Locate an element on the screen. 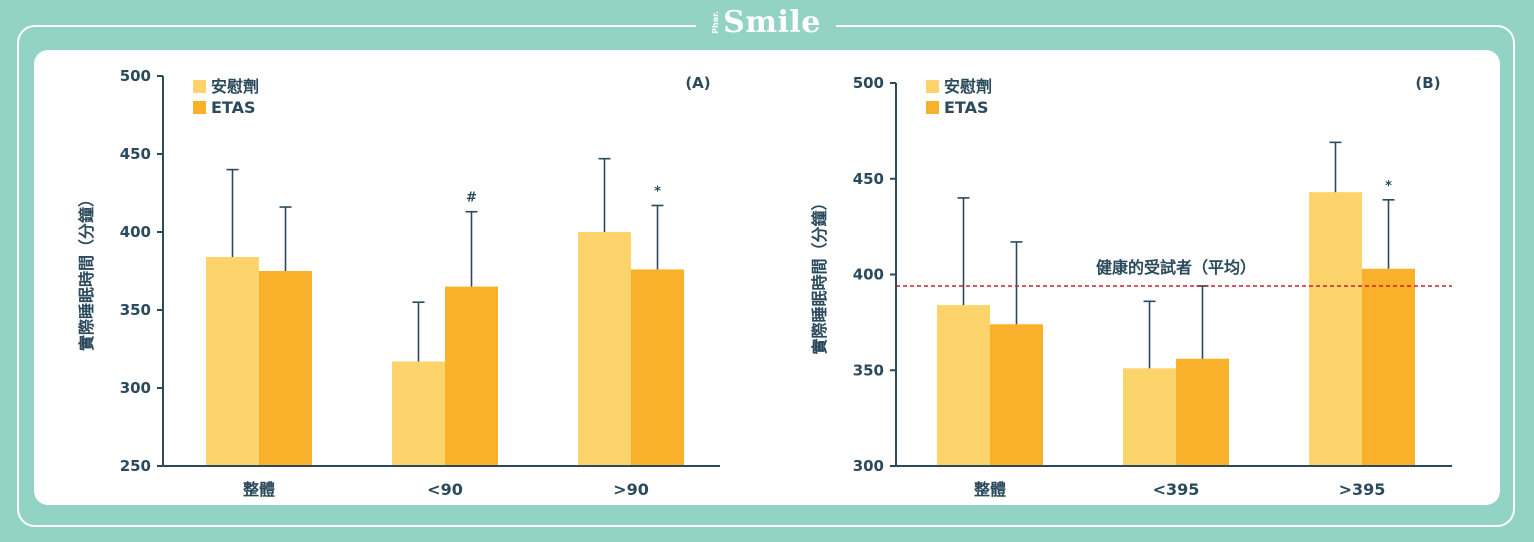 The image size is (1534, 542). significance-mark: # is located at coordinates (471, 198).